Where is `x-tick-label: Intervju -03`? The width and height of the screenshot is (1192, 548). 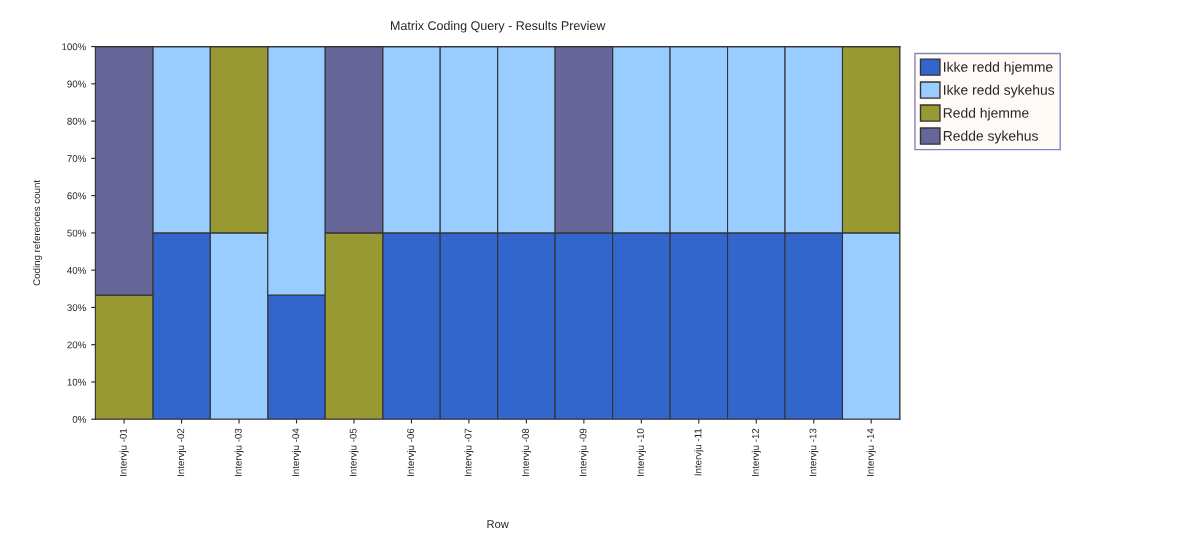
x-tick-label: Intervju -03 is located at coordinates (239, 452).